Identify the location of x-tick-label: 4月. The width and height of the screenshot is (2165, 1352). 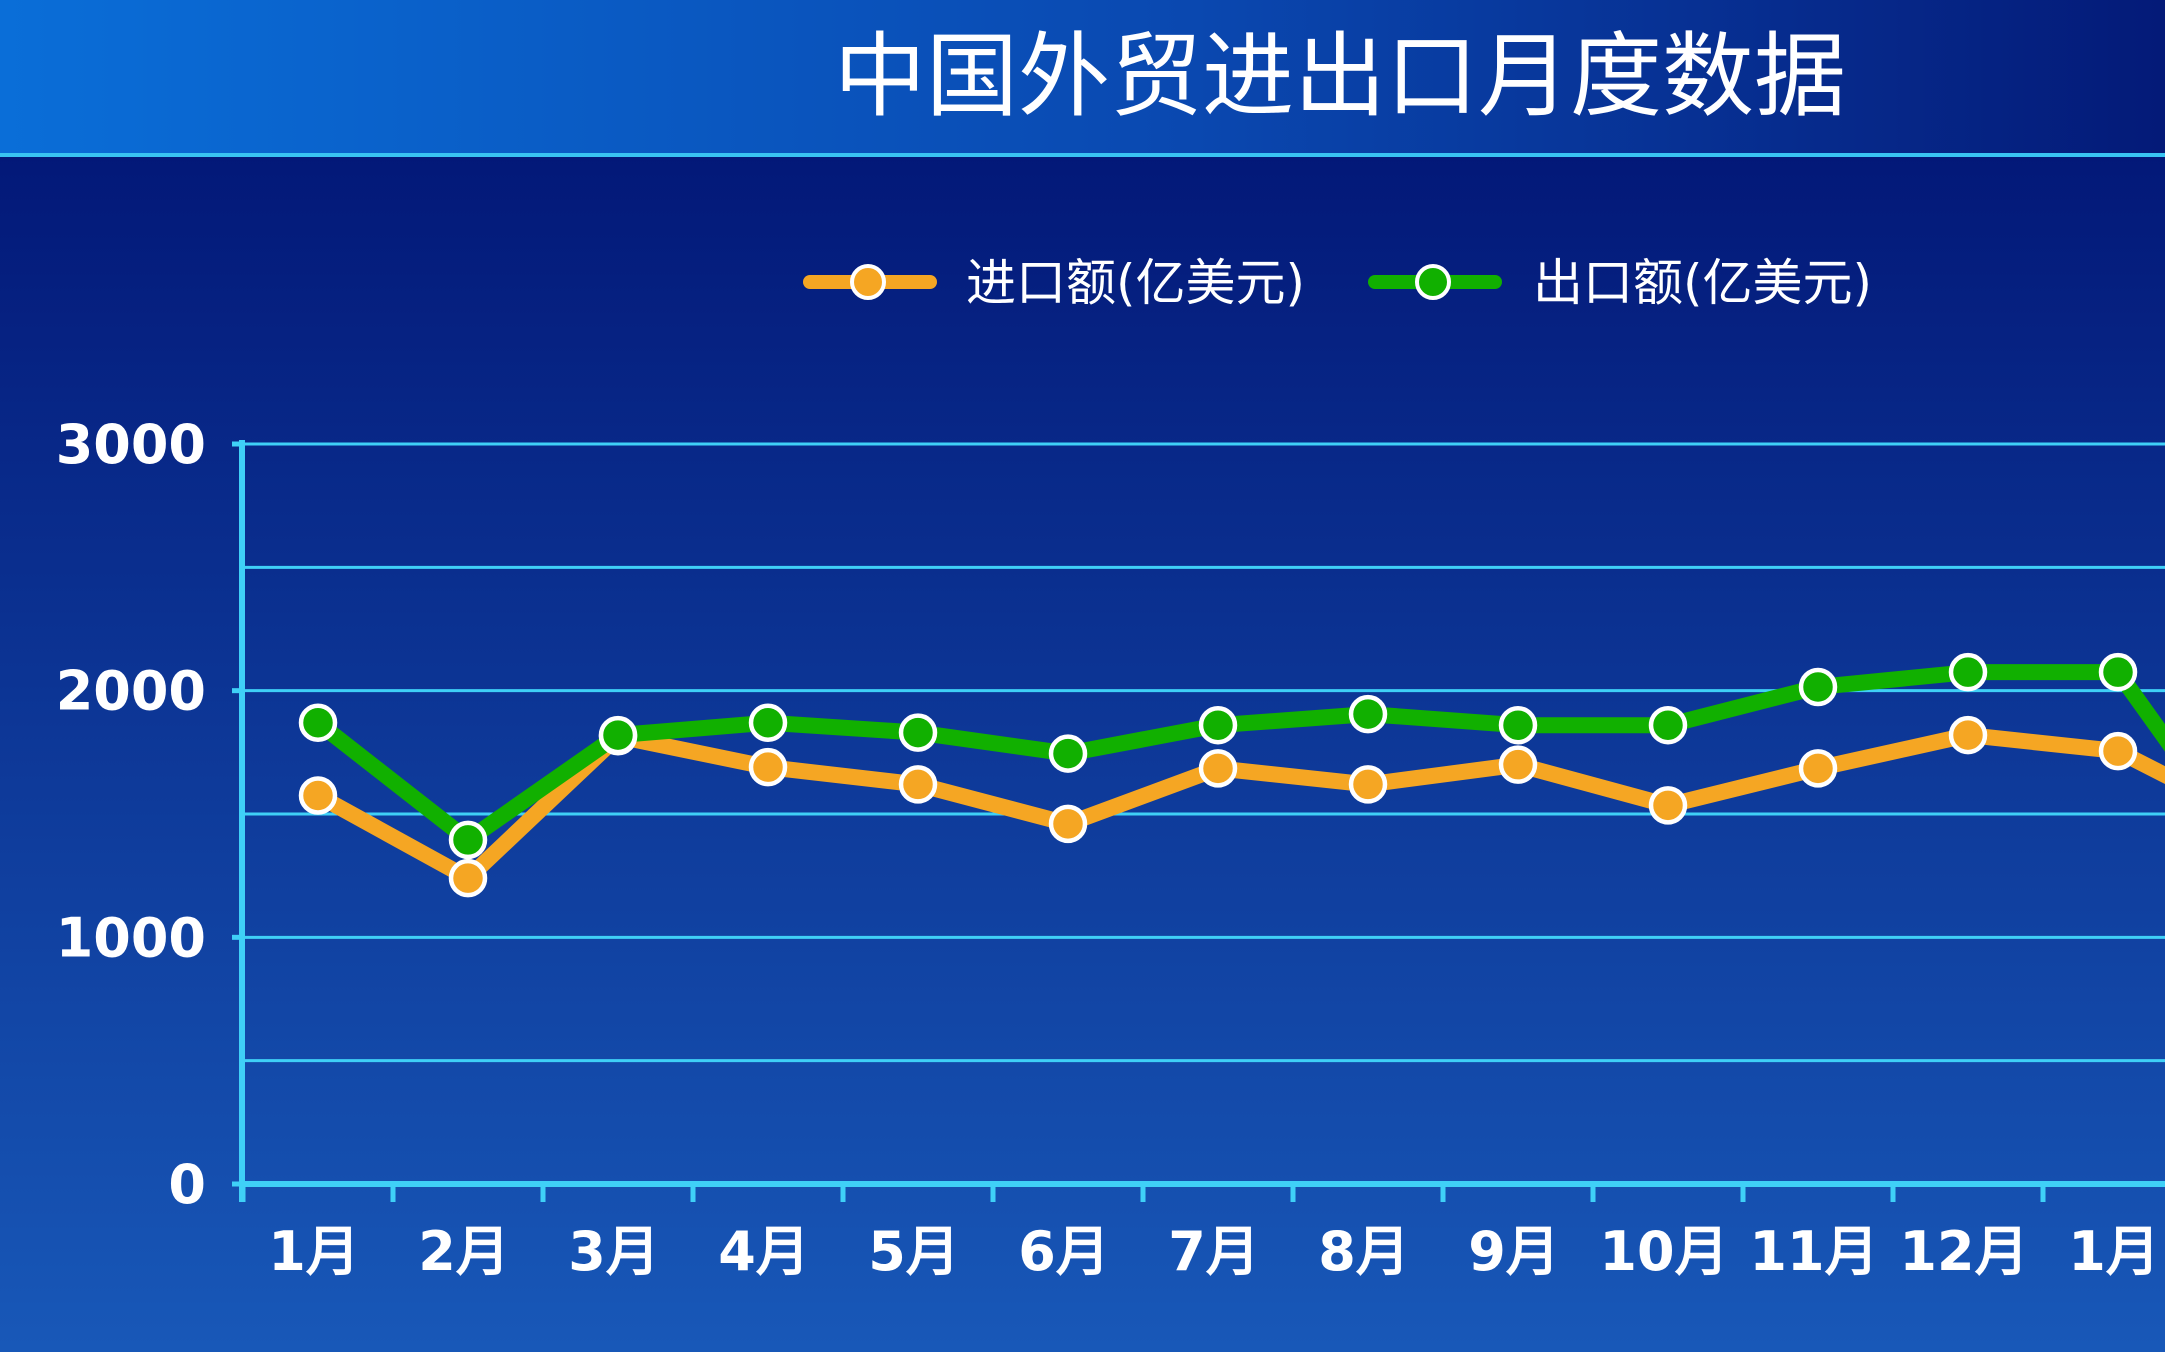
(764, 1251).